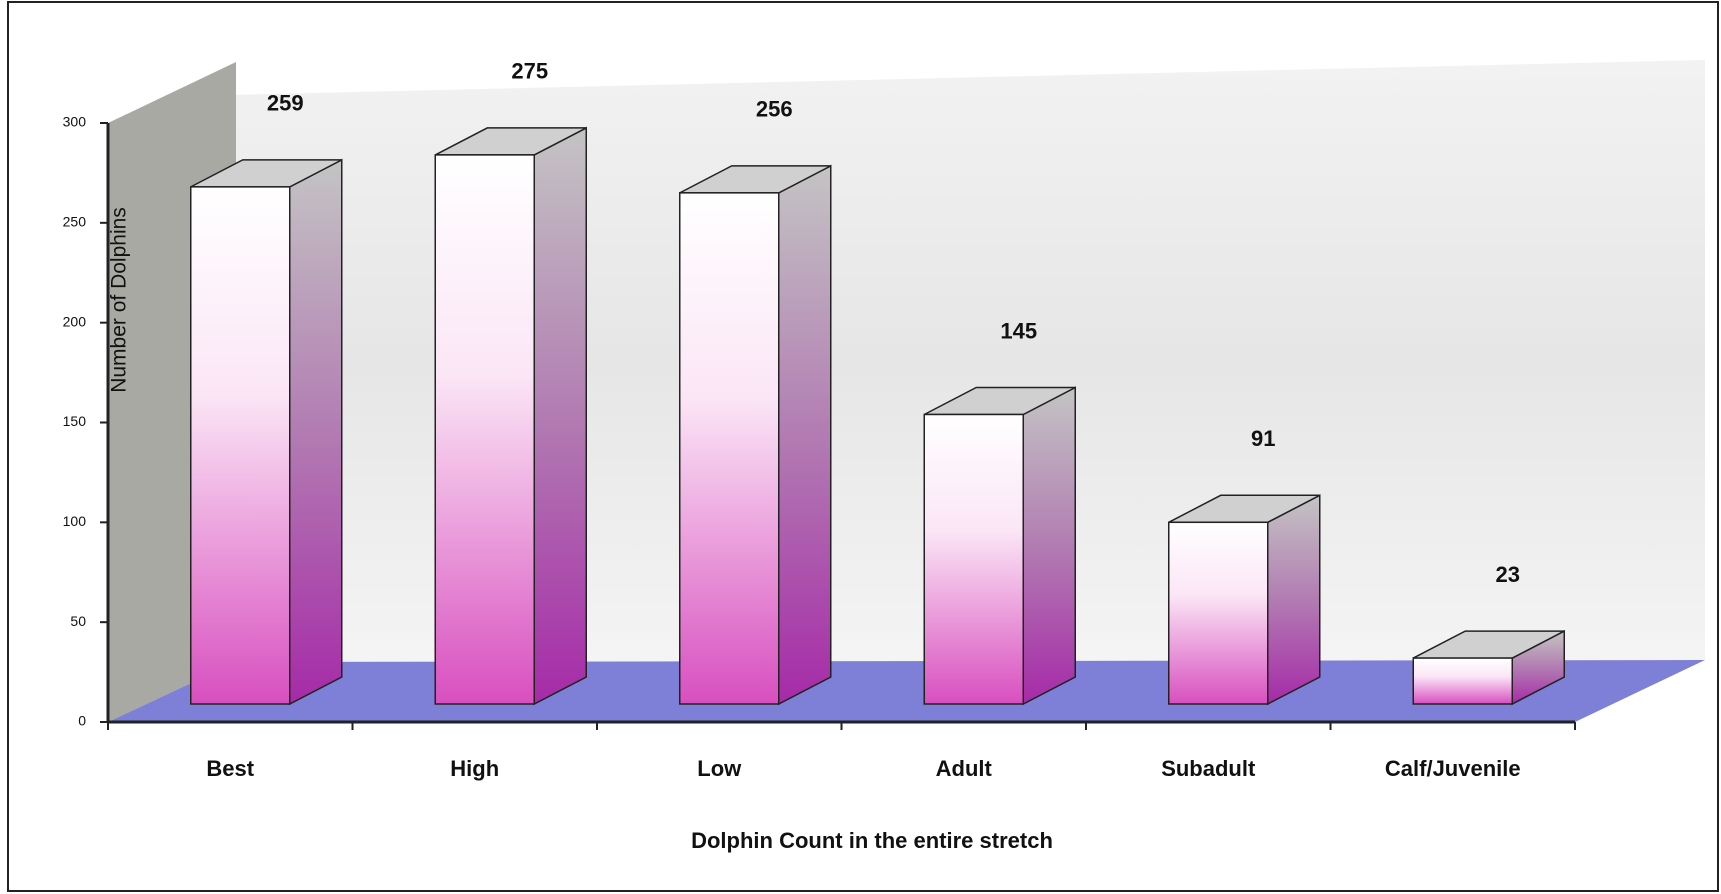 The height and width of the screenshot is (894, 1721). Describe the element at coordinates (75, 122) in the screenshot. I see `y-tick-label: 300` at that location.